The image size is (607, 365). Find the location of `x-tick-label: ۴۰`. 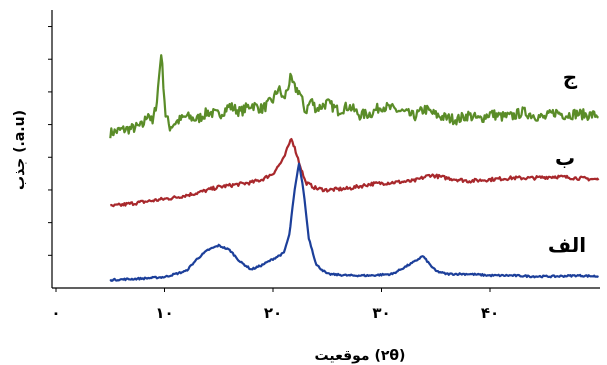

x-tick-label: ۴۰ is located at coordinates (490, 313).